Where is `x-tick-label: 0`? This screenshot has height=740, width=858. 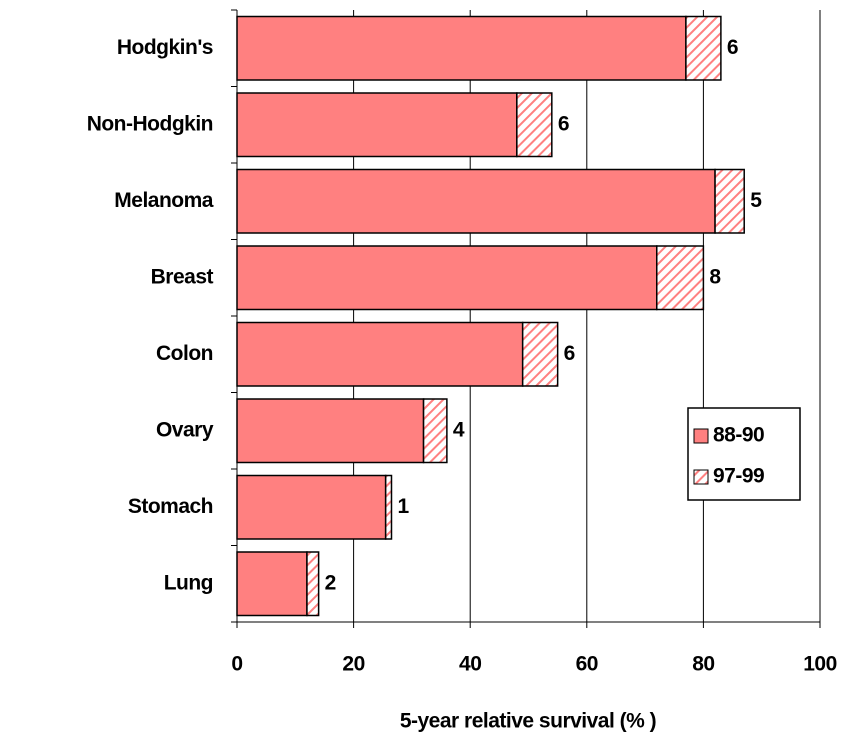 x-tick-label: 0 is located at coordinates (236, 664).